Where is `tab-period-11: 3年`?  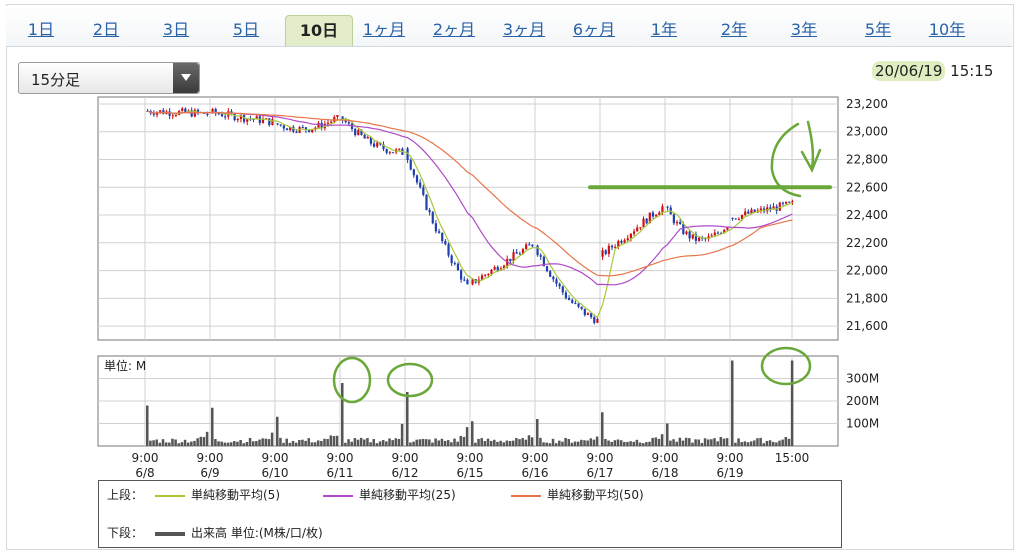
tab-period-11: 3年 is located at coordinates (804, 29).